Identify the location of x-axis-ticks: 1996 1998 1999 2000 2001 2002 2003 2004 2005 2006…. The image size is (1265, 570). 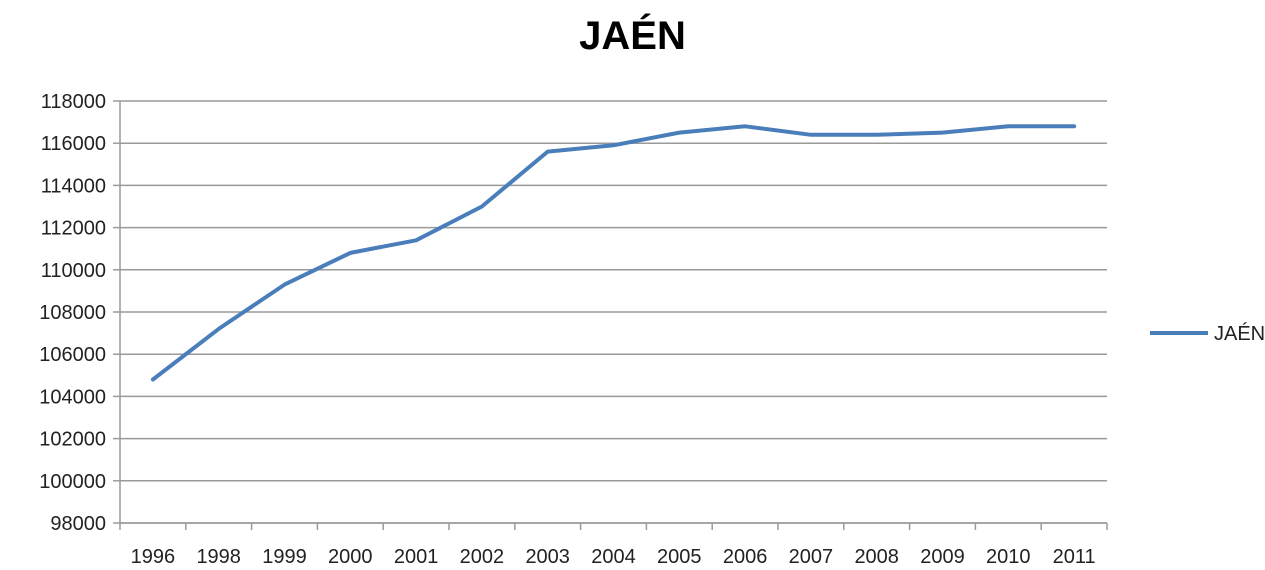
(613, 545).